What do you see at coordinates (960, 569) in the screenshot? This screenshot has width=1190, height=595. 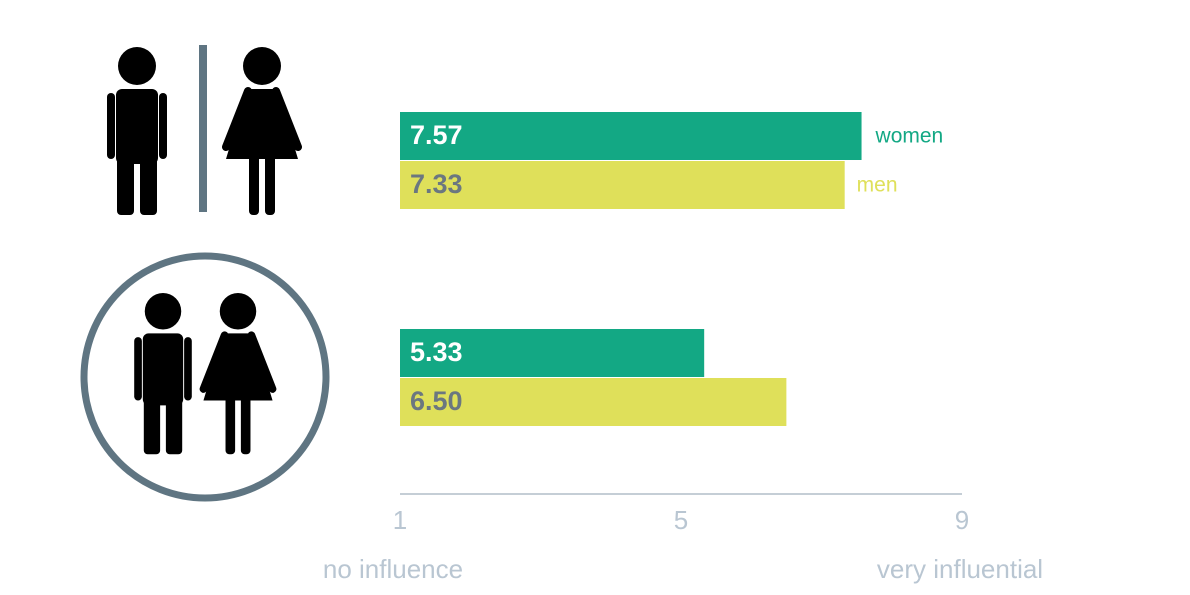 I see `axis-annotation: very influential` at bounding box center [960, 569].